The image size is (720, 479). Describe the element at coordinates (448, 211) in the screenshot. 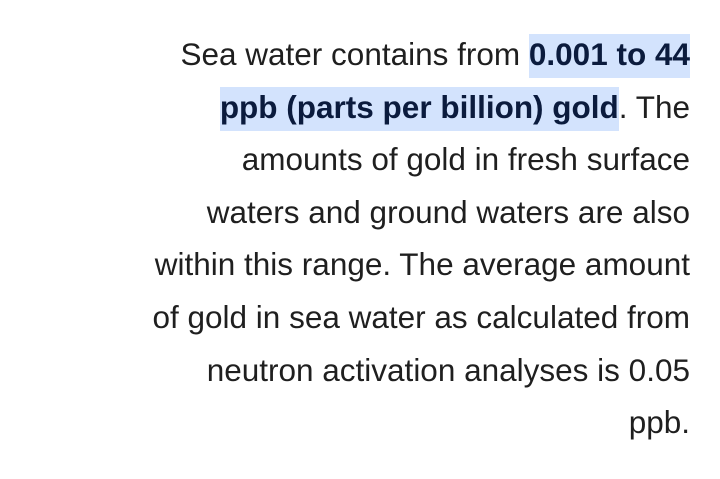

I see `text-line: waters and ground waters are also` at that location.